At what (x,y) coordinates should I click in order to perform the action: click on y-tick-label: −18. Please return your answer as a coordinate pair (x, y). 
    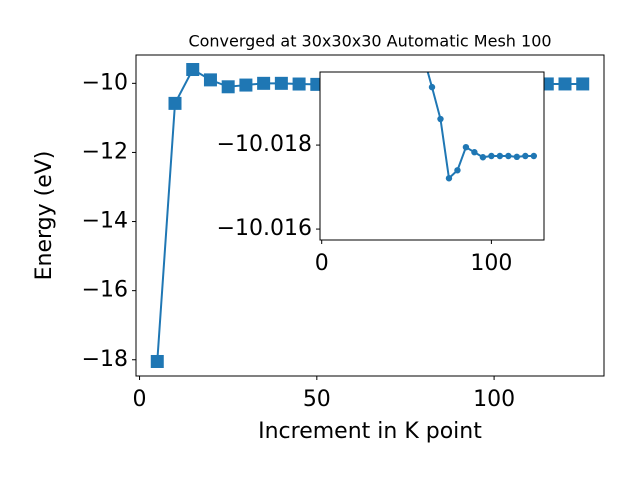
    Looking at the image, I should click on (105, 359).